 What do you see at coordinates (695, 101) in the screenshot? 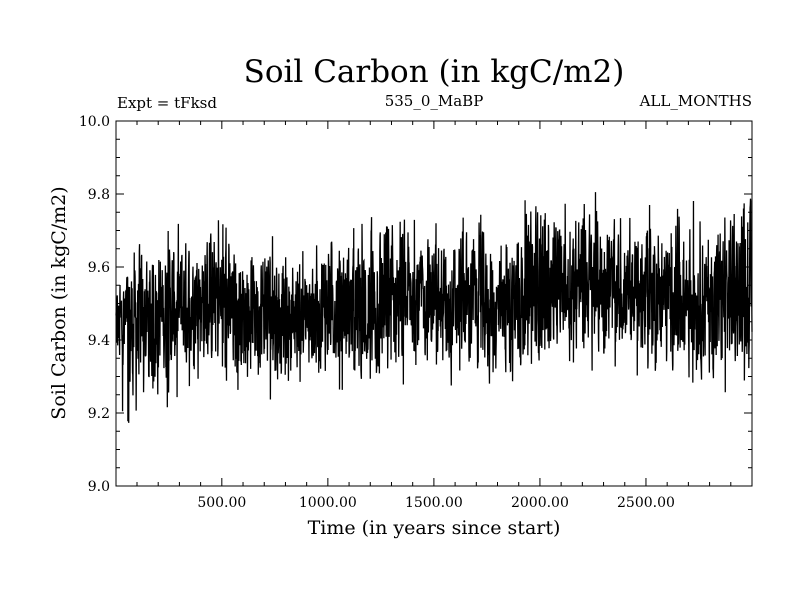
I see `months-label: ALL_MONTHS` at bounding box center [695, 101].